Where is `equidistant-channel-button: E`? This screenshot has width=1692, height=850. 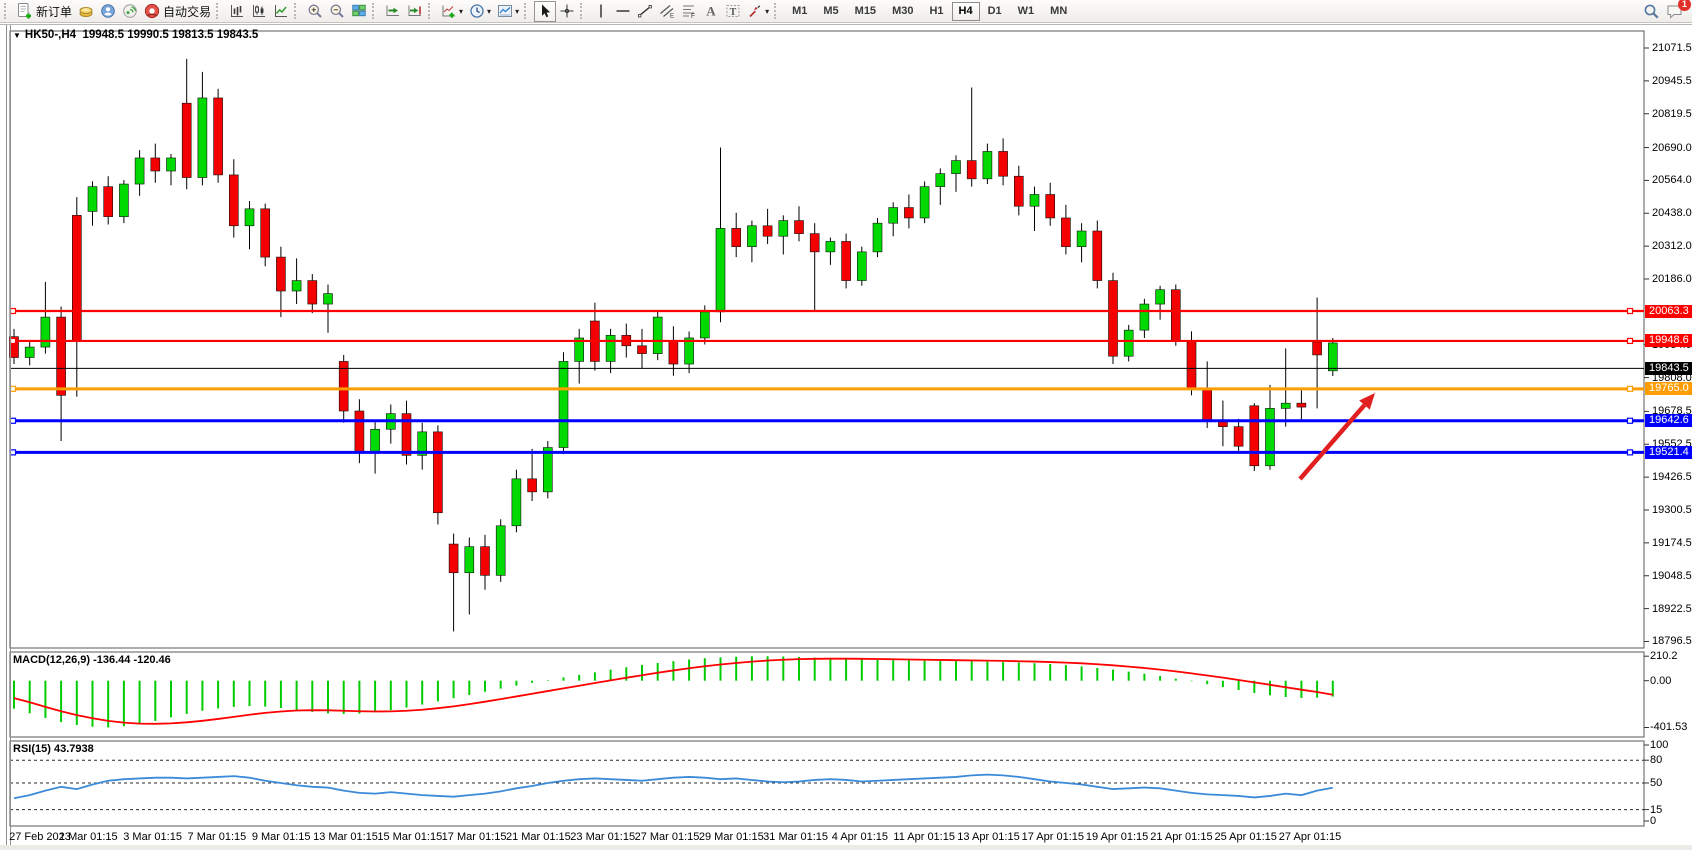
equidistant-channel-button: E is located at coordinates (667, 11).